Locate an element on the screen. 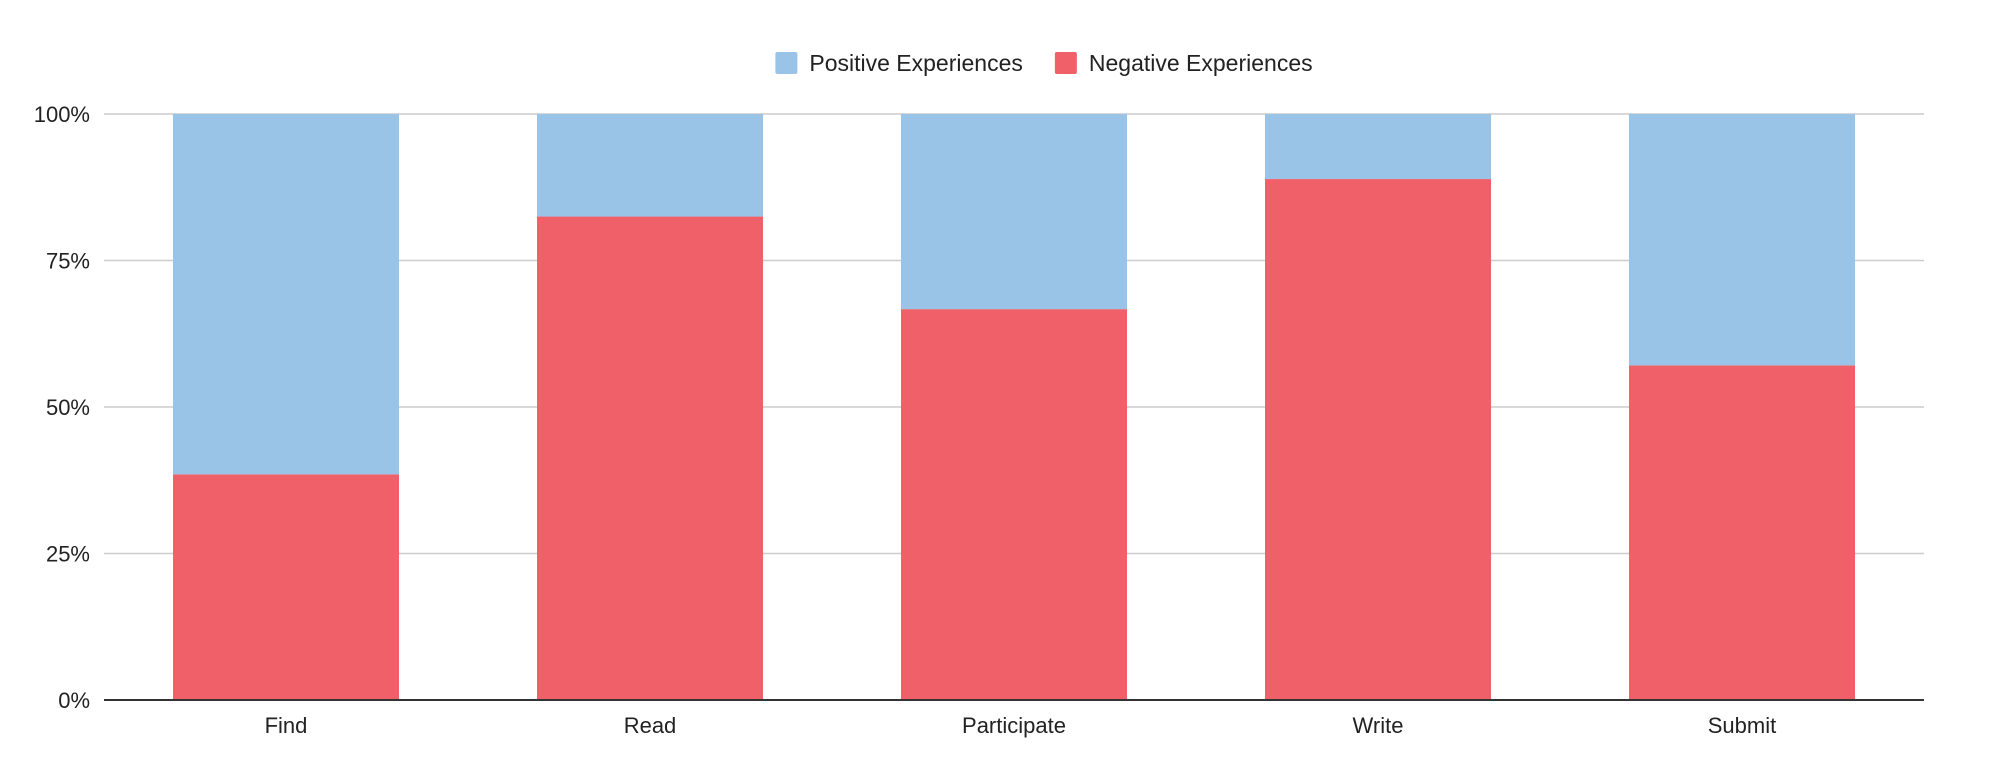  bar-submit-negative-experiences is located at coordinates (1742, 532).